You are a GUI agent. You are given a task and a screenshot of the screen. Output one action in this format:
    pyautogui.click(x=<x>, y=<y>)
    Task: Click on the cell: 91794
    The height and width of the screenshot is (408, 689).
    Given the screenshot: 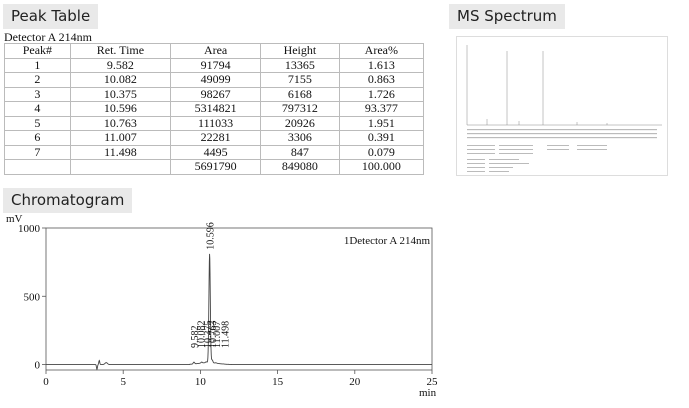 What is the action you would take?
    pyautogui.click(x=216, y=65)
    